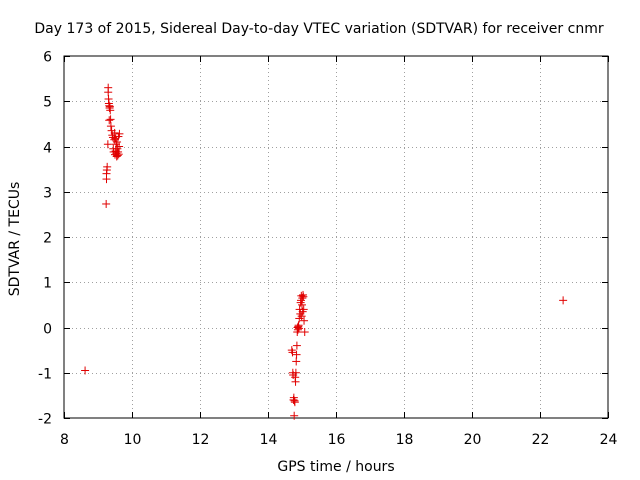 The image size is (640, 480). Describe the element at coordinates (405, 440) in the screenshot. I see `x-tick-label: 18` at that location.